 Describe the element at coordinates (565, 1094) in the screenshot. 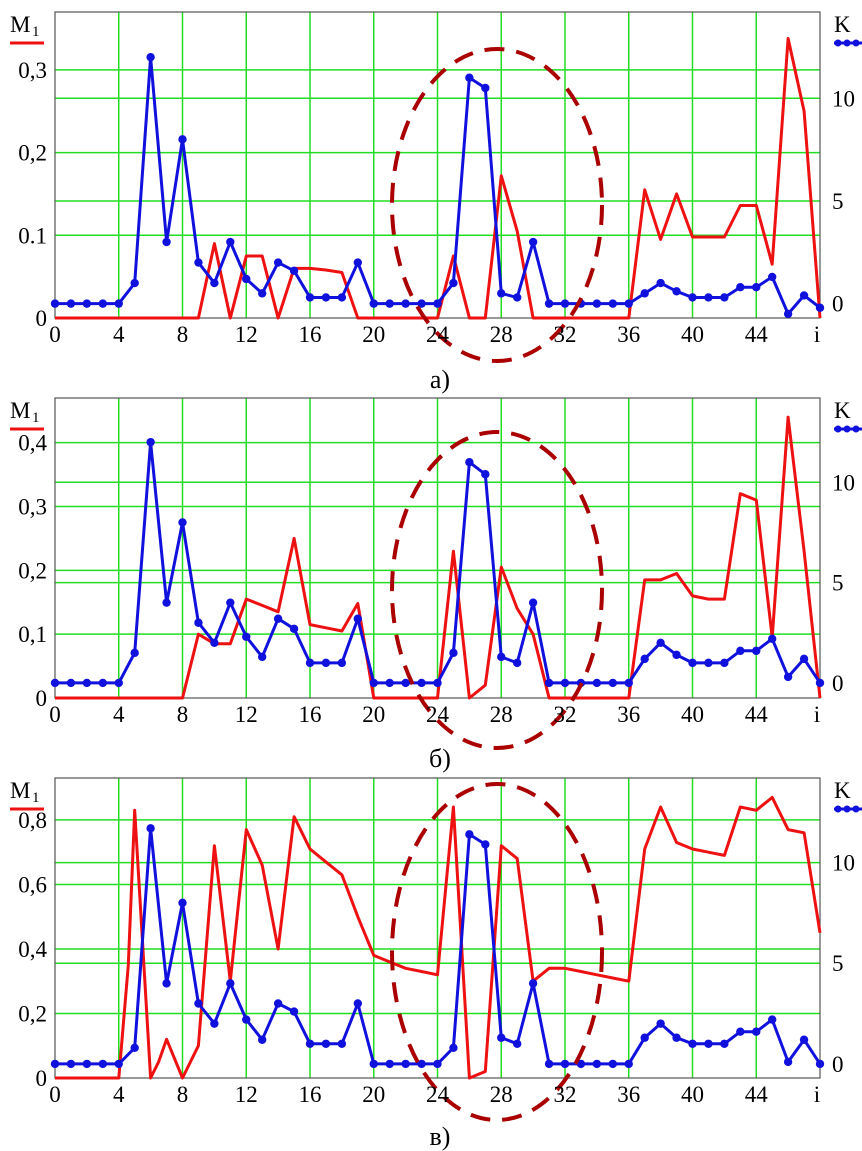

I see `x-tick-label: 32` at that location.